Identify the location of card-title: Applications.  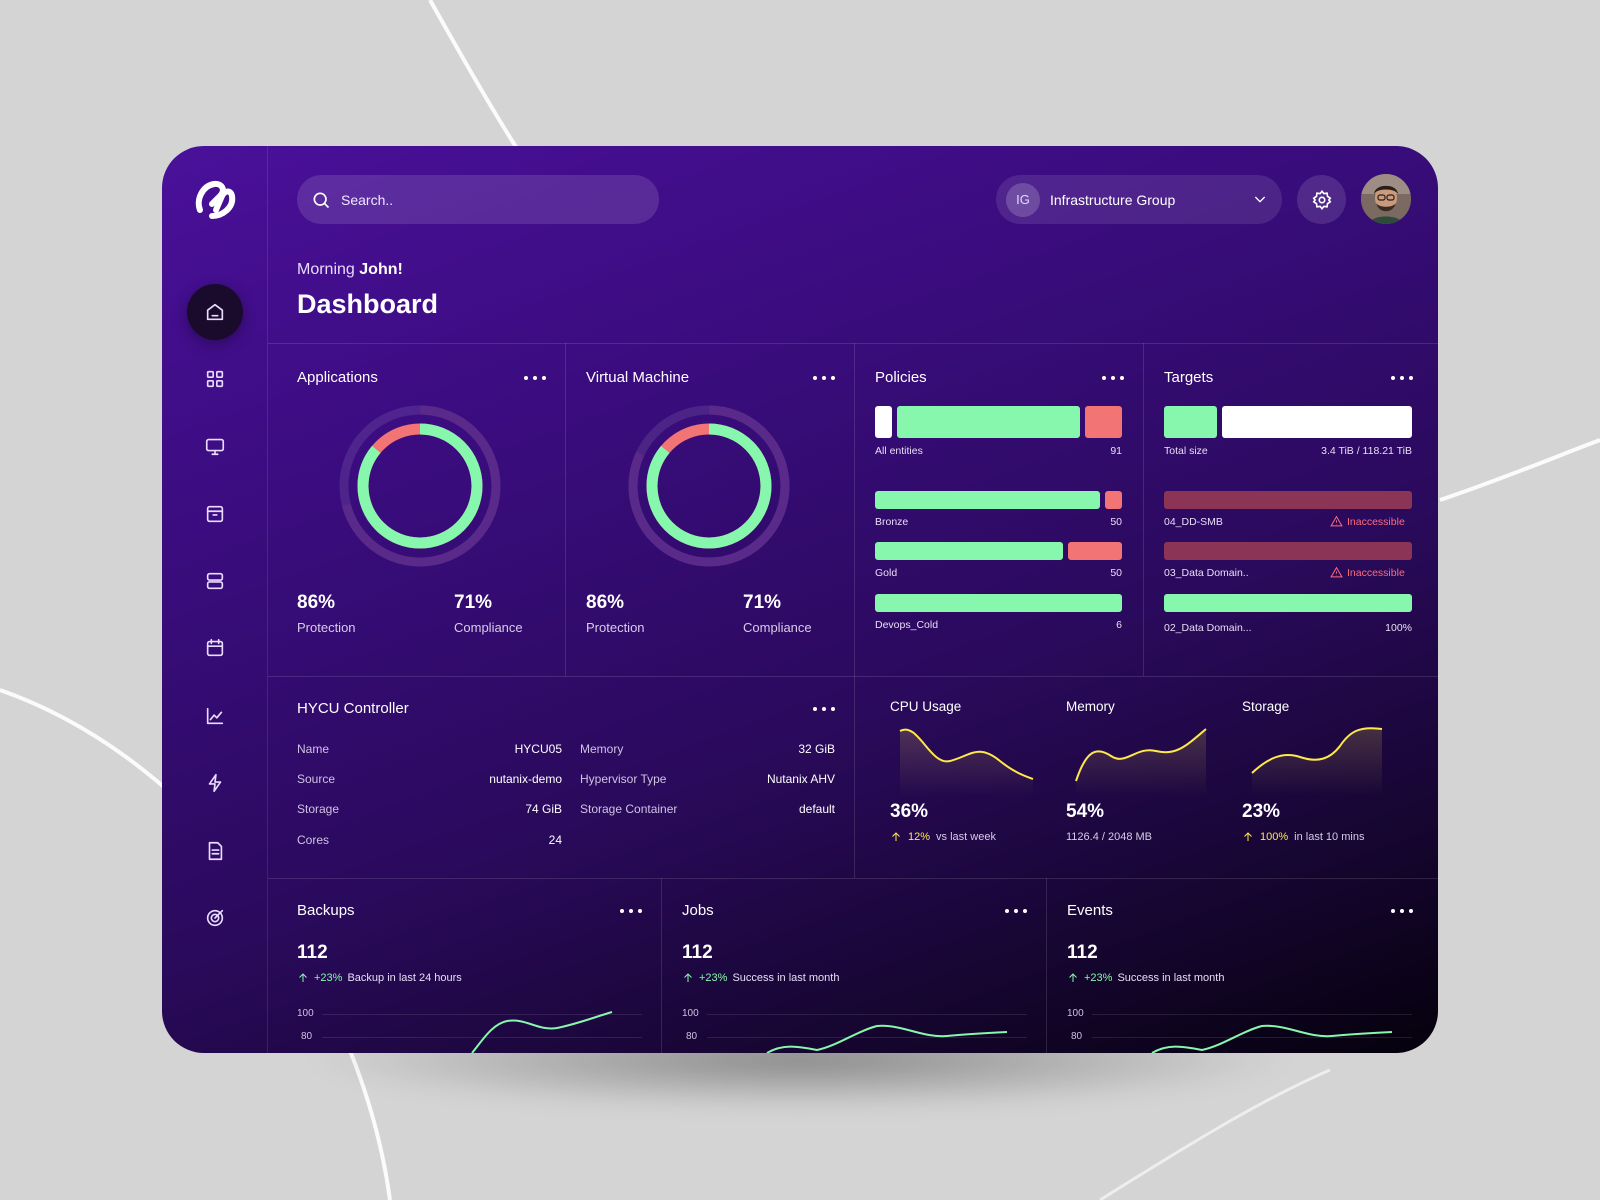
(337, 377).